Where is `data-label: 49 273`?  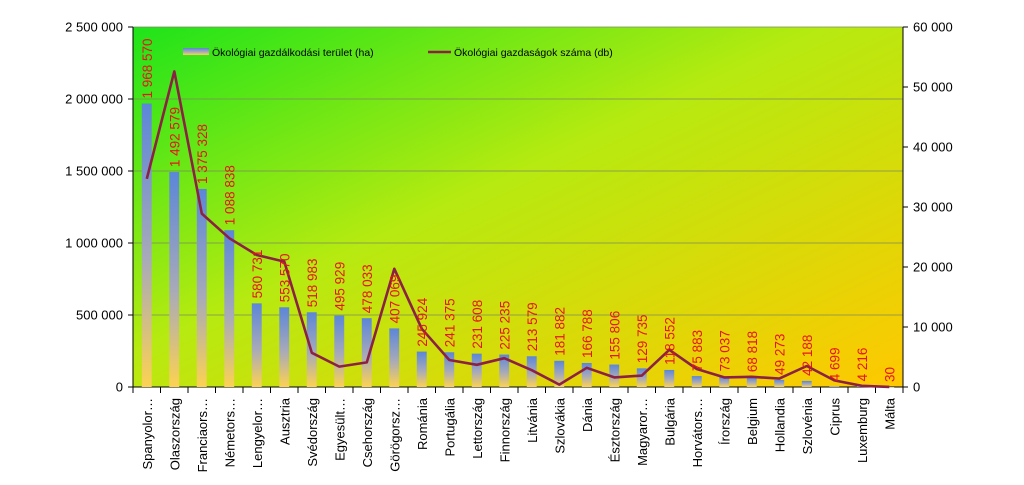 data-label: 49 273 is located at coordinates (779, 354).